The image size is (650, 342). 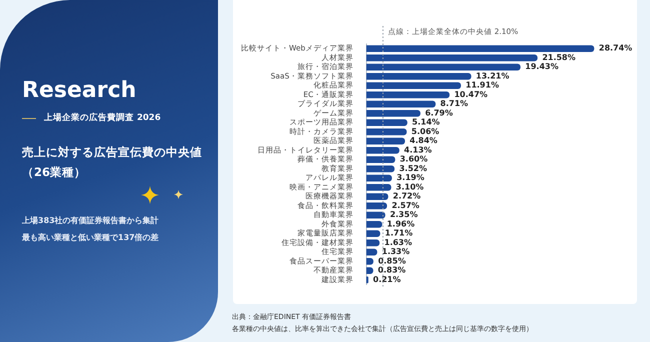 I want to click on text: 売上に対する広告宣伝費の中央値（26業種）, so click(x=112, y=162).